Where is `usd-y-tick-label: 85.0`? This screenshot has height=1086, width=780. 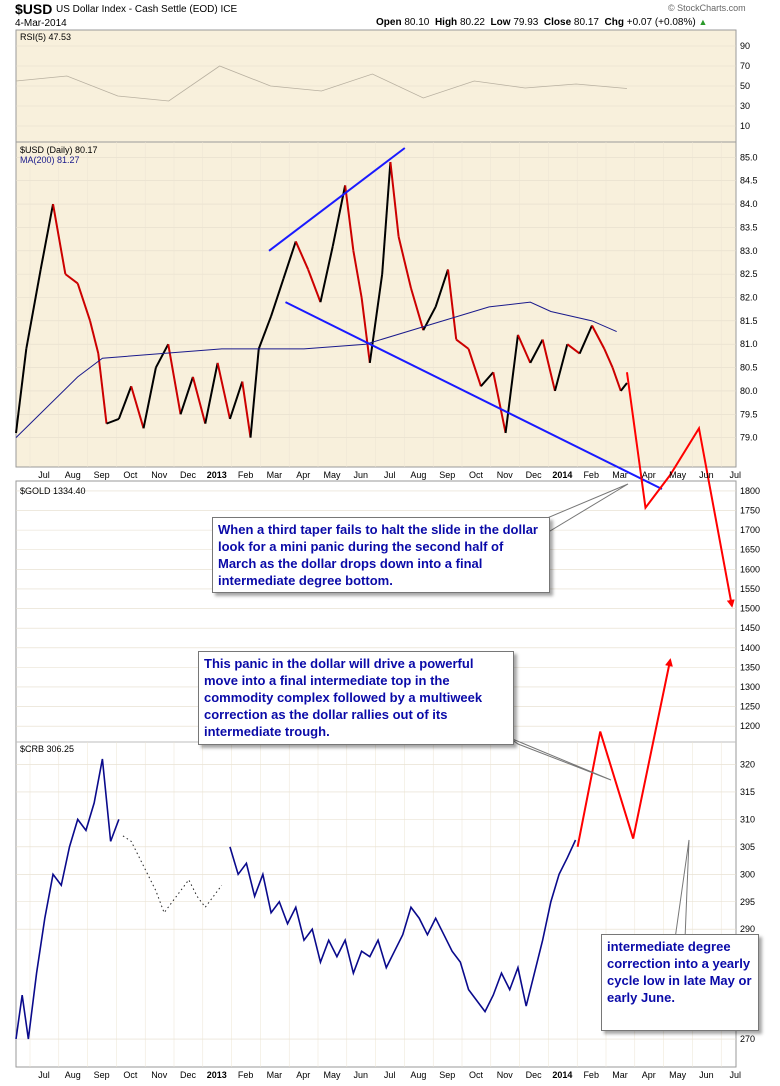
usd-y-tick-label: 85.0 is located at coordinates (749, 157).